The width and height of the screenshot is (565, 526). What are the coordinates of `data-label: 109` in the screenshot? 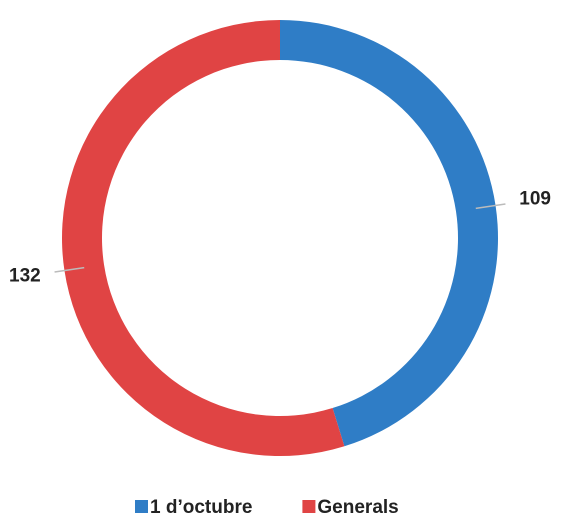 It's located at (535, 198).